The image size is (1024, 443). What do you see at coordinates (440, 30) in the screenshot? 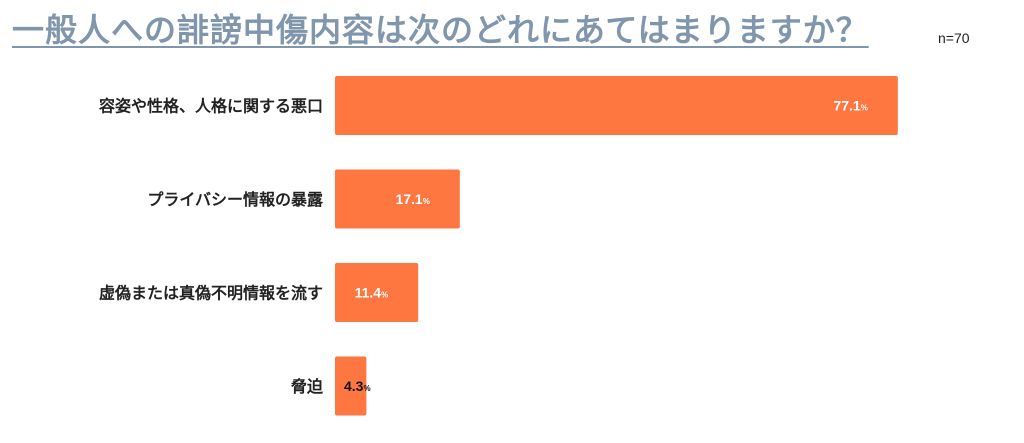
I see `chart-title: 一般人への誹謗中傷内容は次のどれにあてはまりますか？` at bounding box center [440, 30].